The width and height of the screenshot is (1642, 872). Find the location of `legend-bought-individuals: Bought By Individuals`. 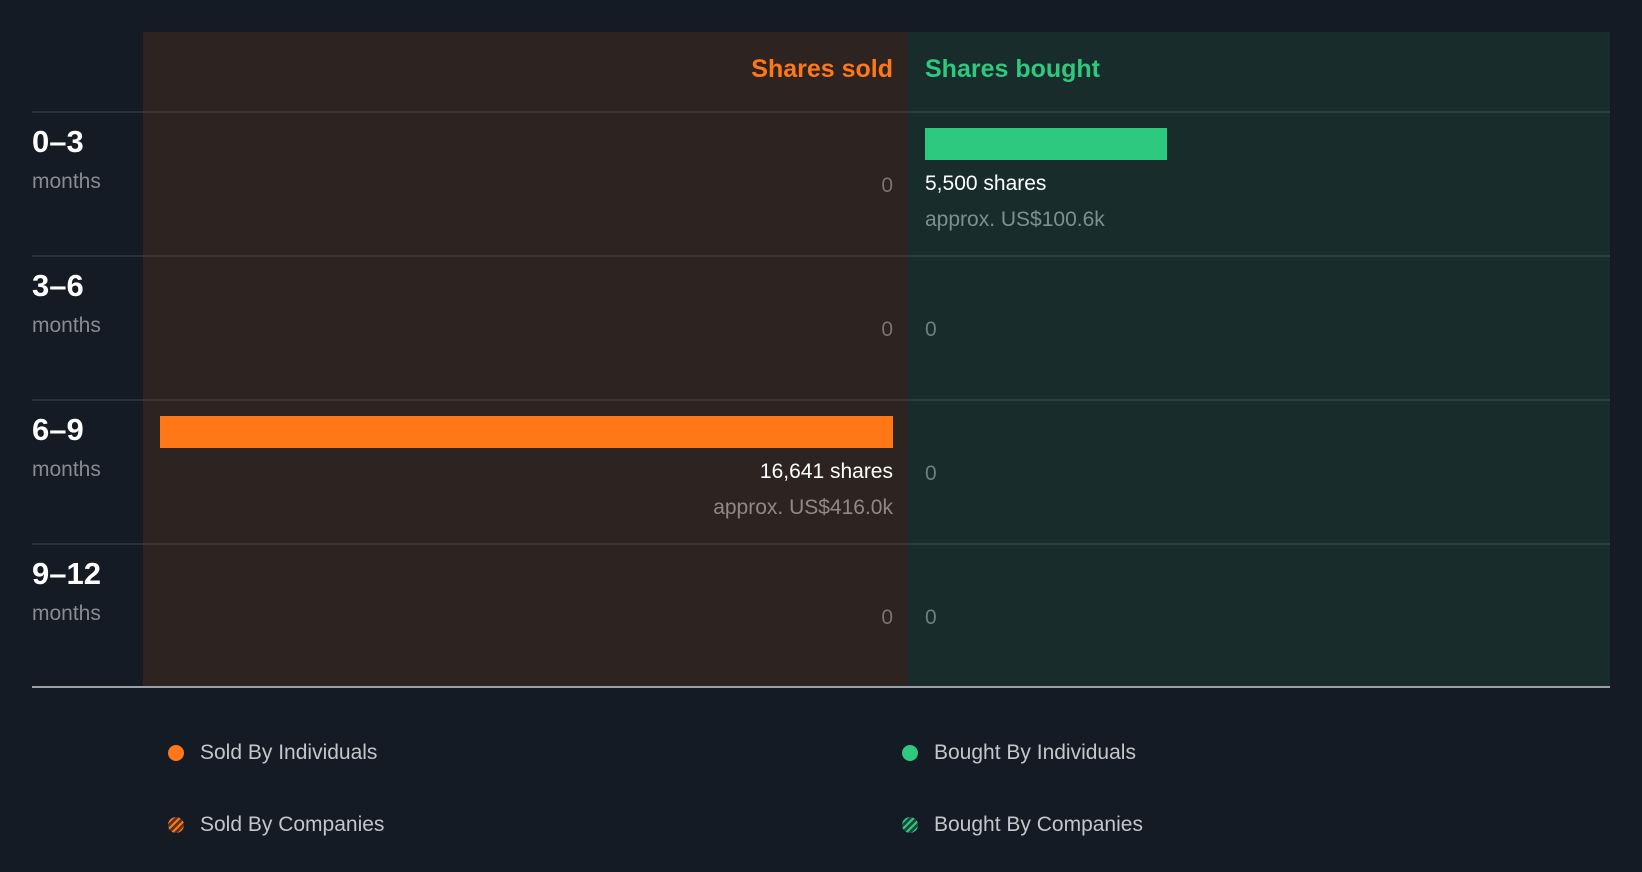

legend-bought-individuals: Bought By Individuals is located at coordinates (1019, 753).